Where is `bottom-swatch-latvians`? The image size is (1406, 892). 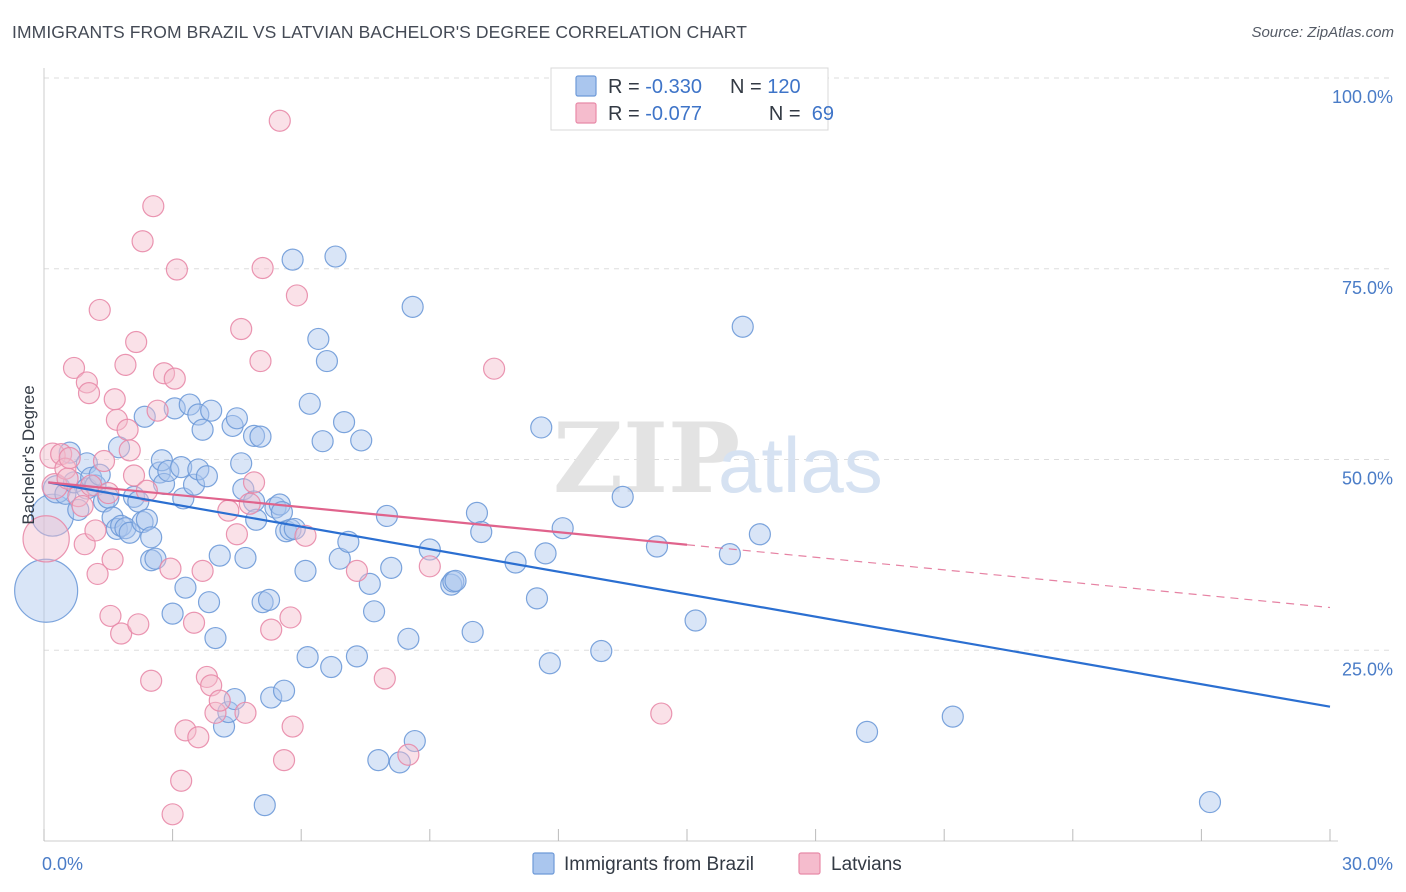
bottom-swatch-latvians is located at coordinates (809, 863).